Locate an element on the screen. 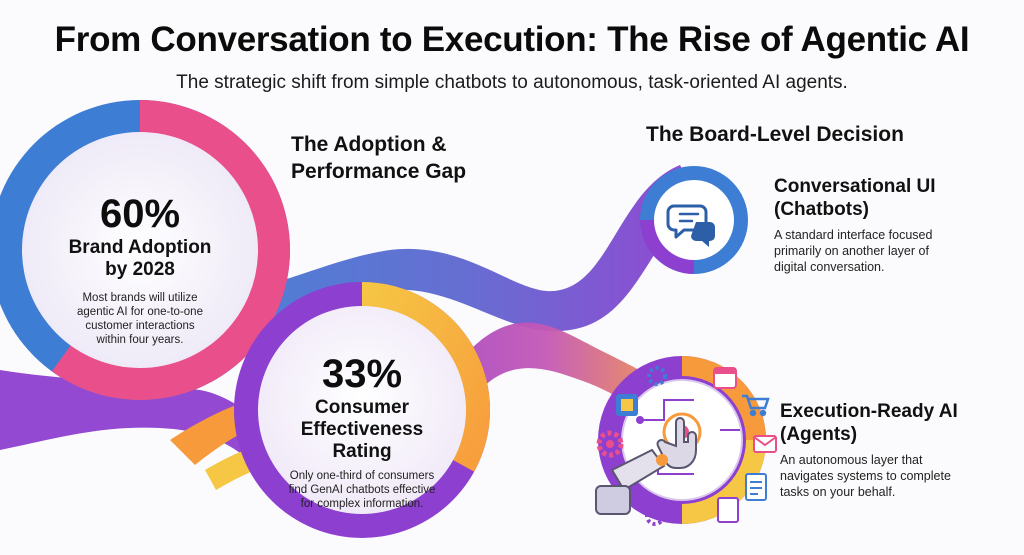 Image resolution: width=1024 pixels, height=555 pixels. option1-title-line2: (Chatbots) is located at coordinates (821, 209).